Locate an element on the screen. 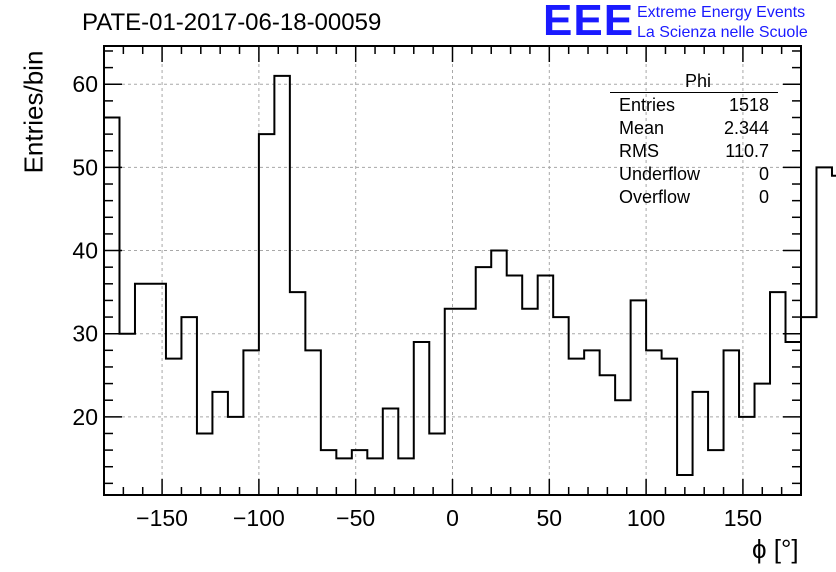  chart-title: PATE-01-2017-06-18-00059 is located at coordinates (232, 22).